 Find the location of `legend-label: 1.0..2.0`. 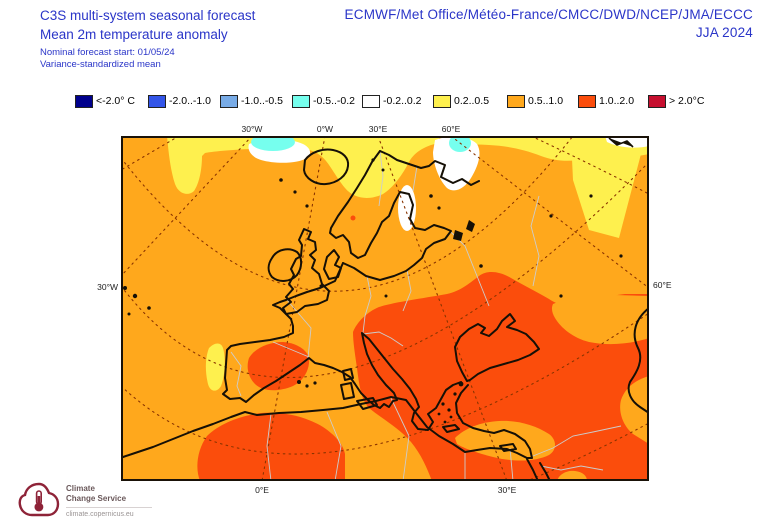

legend-label: 1.0..2.0 is located at coordinates (617, 101).